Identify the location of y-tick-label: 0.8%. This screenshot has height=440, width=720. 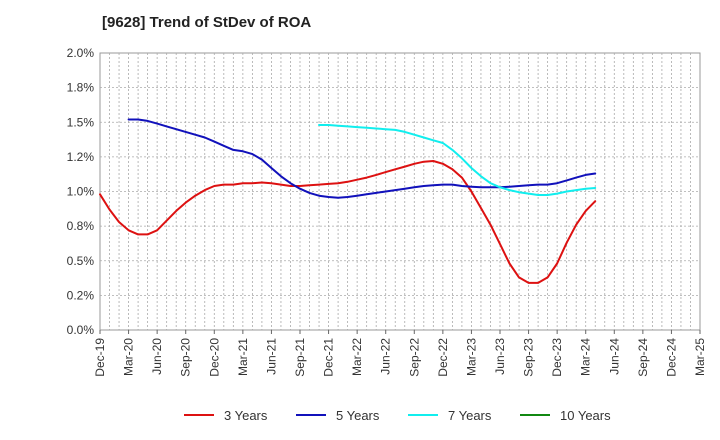
(81, 226).